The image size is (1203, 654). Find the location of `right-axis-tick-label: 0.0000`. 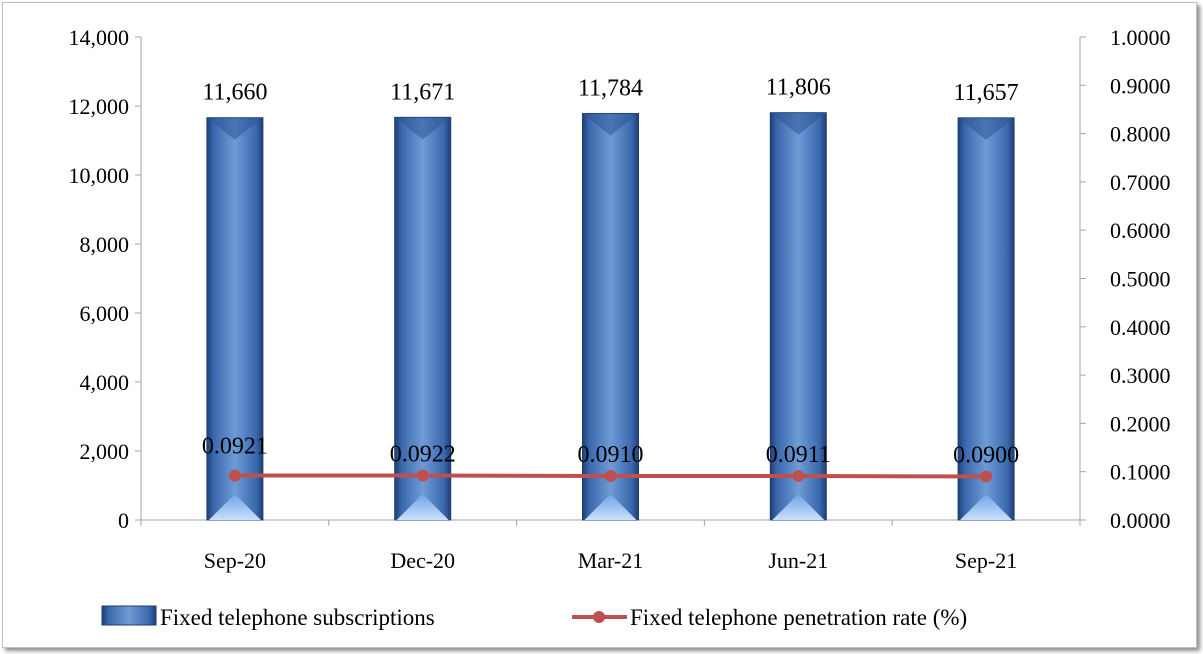

right-axis-tick-label: 0.0000 is located at coordinates (1140, 520).